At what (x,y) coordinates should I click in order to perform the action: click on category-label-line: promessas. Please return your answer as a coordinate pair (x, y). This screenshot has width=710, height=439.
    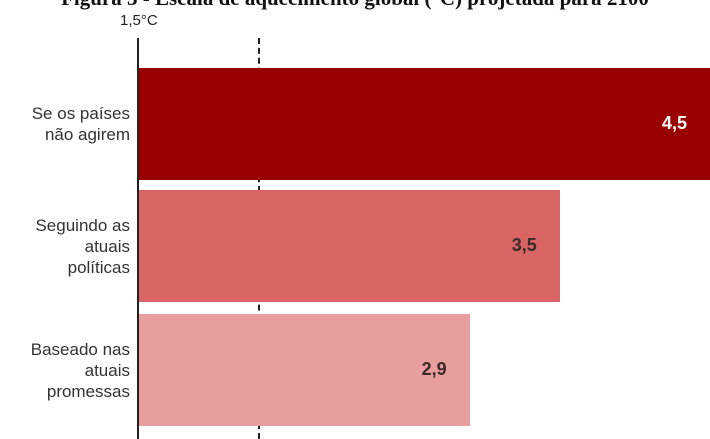
    Looking at the image, I should click on (88, 391).